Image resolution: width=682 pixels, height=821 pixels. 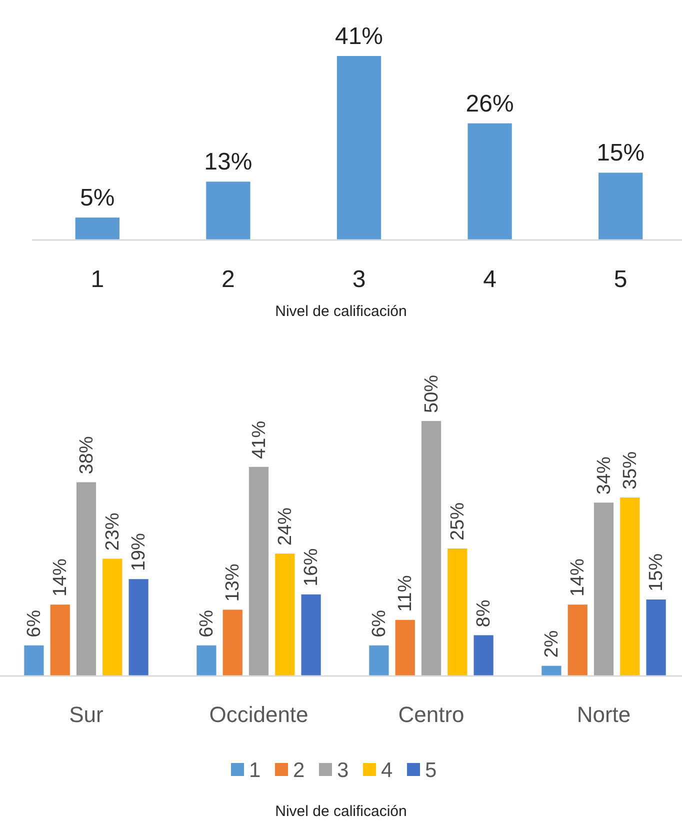 I want to click on data-label: 34%, so click(x=604, y=475).